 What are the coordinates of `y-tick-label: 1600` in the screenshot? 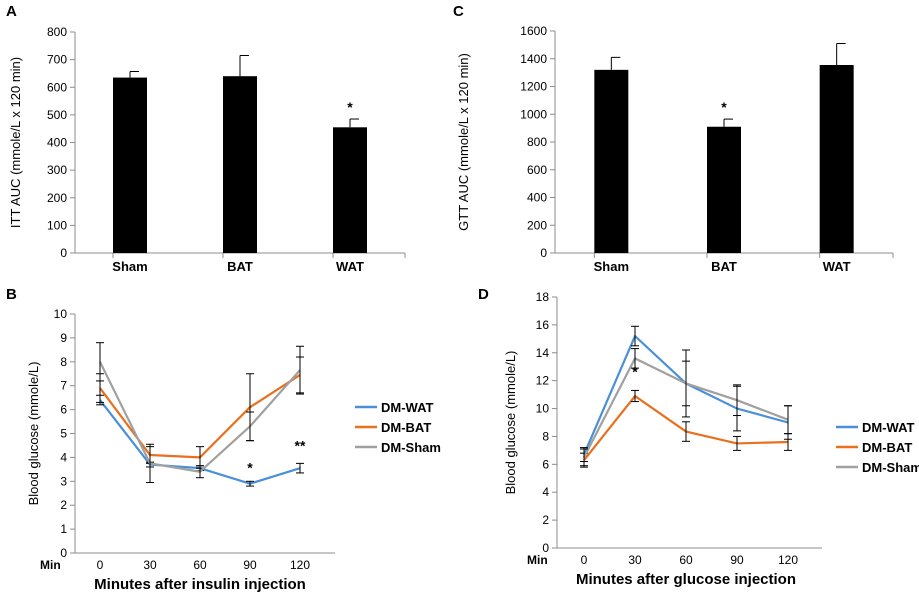 It's located at (533, 31).